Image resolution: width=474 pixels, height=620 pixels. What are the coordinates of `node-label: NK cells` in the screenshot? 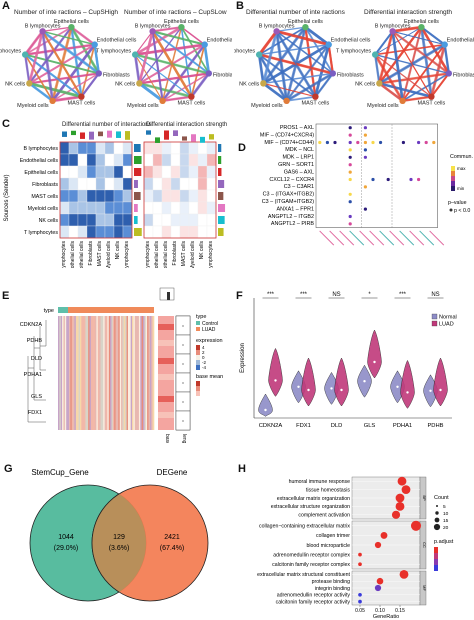 It's located at (15, 84).